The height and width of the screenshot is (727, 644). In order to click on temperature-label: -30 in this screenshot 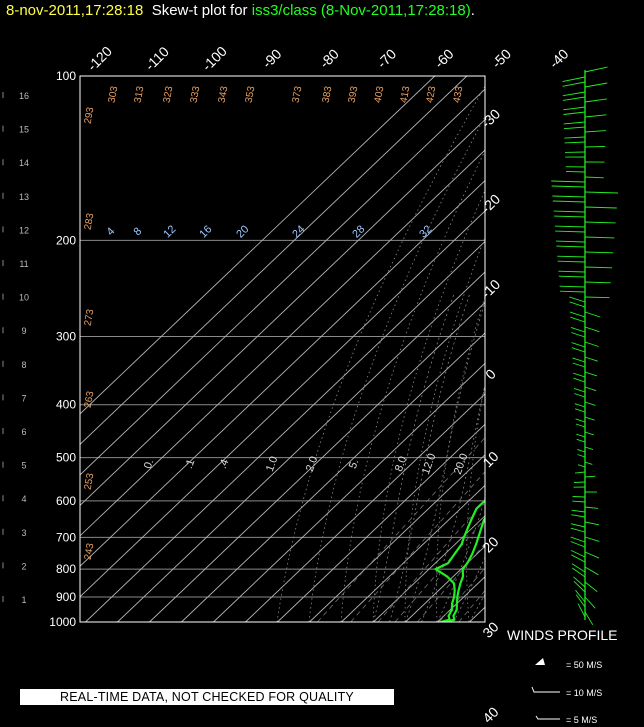, I will do `click(491, 119)`.